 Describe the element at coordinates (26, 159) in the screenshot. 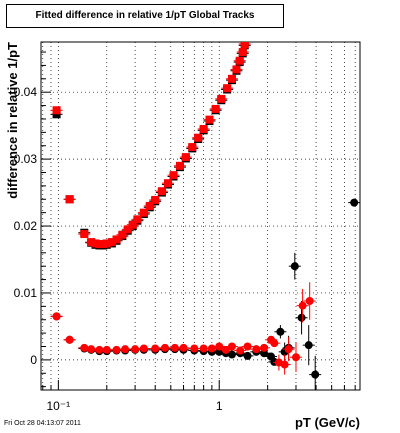

I see `y-tick-label: 0.03` at that location.